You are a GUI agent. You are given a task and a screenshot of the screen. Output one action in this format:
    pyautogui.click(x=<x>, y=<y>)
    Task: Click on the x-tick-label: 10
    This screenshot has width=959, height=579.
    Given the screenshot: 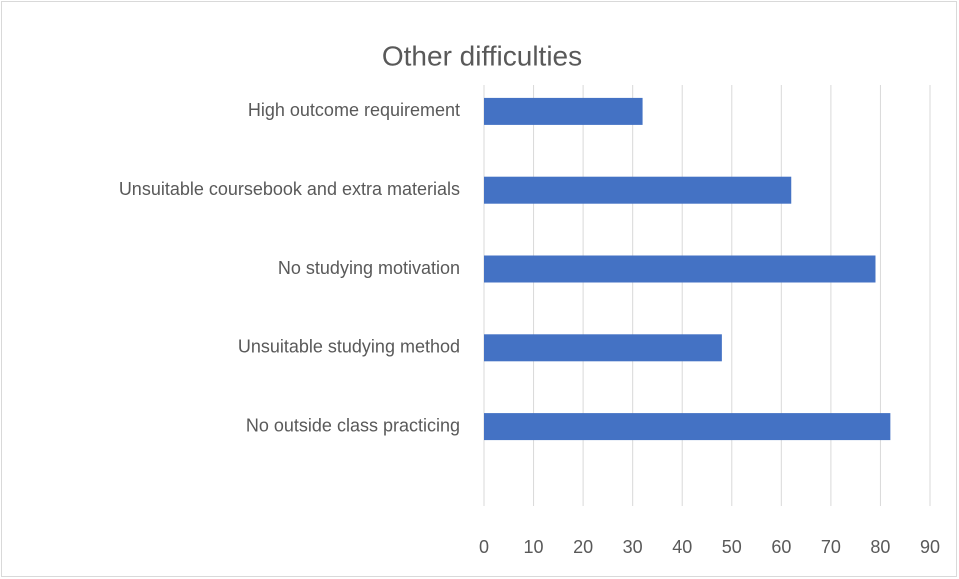 What is the action you would take?
    pyautogui.click(x=534, y=547)
    